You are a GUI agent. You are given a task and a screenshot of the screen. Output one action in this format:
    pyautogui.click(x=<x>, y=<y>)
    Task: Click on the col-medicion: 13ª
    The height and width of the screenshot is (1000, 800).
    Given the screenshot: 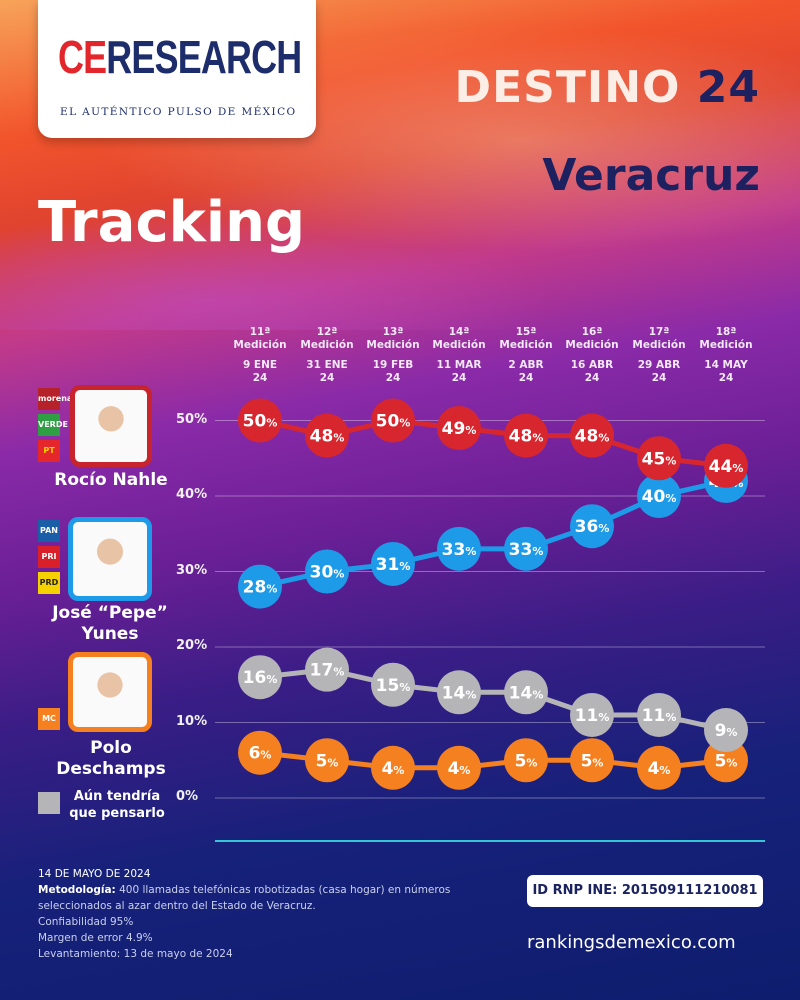 What is the action you would take?
    pyautogui.click(x=393, y=332)
    